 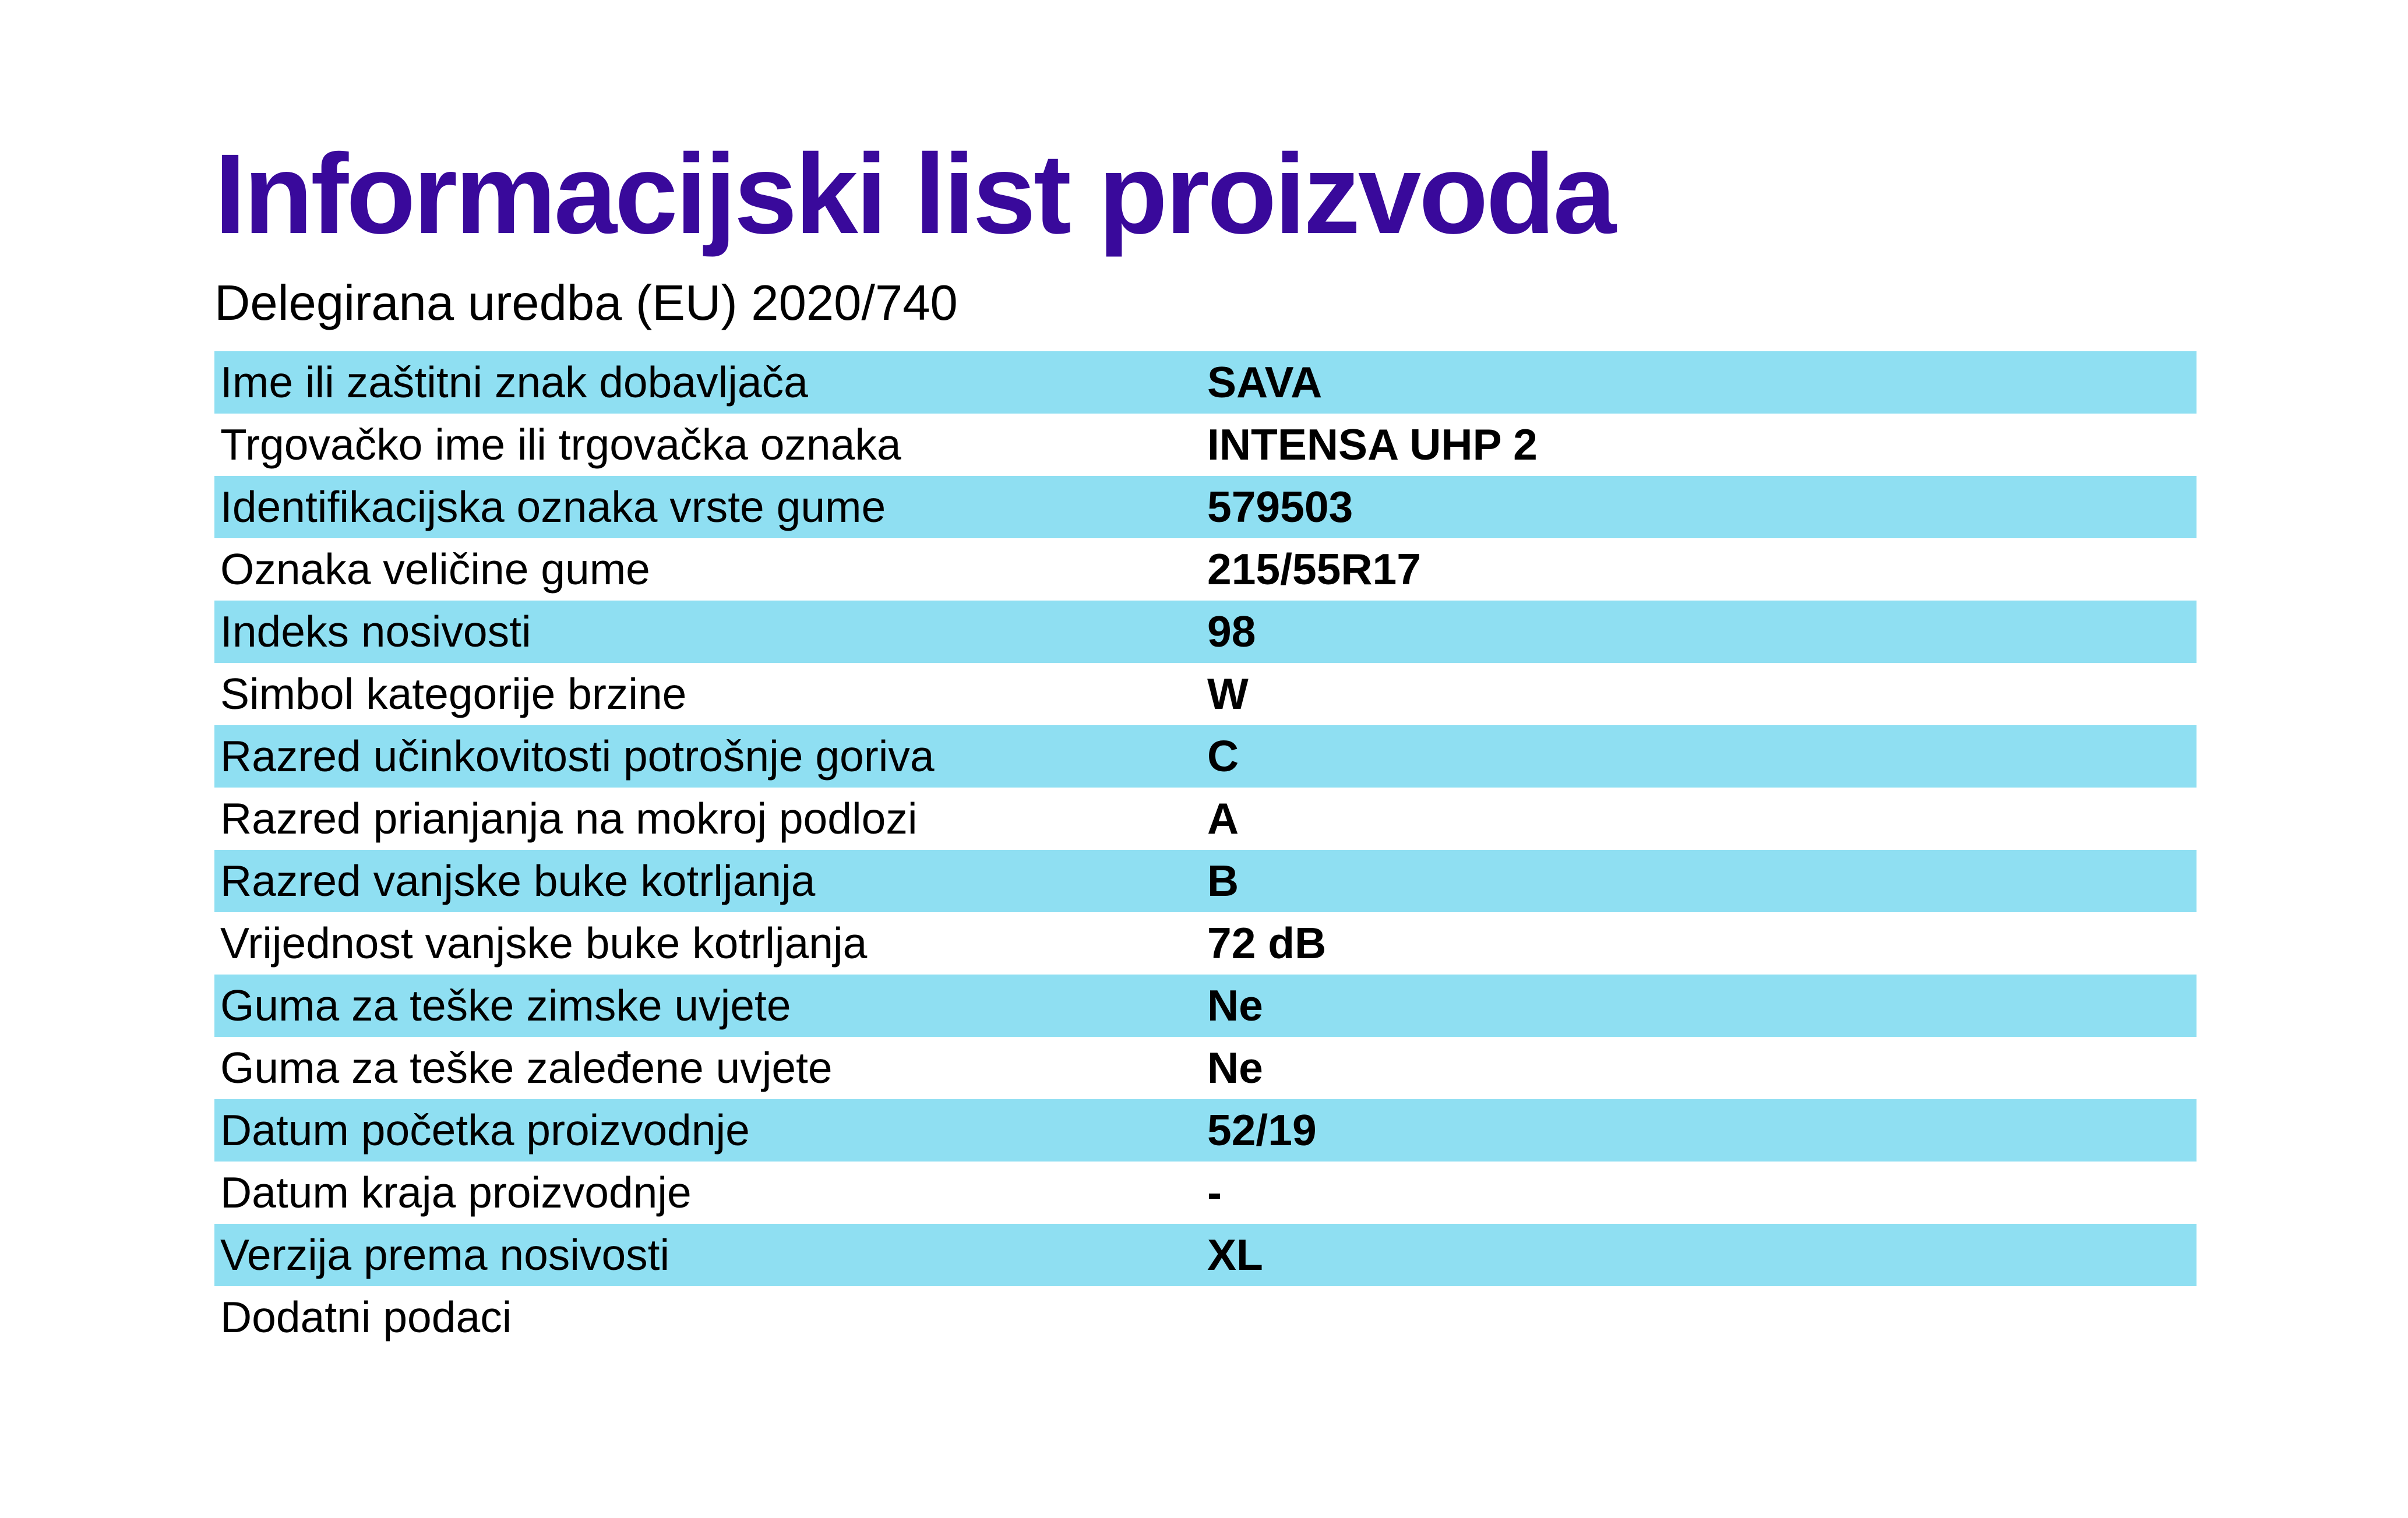 I want to click on row-label: Identifikacijska oznaka vrste gume, so click(x=553, y=506).